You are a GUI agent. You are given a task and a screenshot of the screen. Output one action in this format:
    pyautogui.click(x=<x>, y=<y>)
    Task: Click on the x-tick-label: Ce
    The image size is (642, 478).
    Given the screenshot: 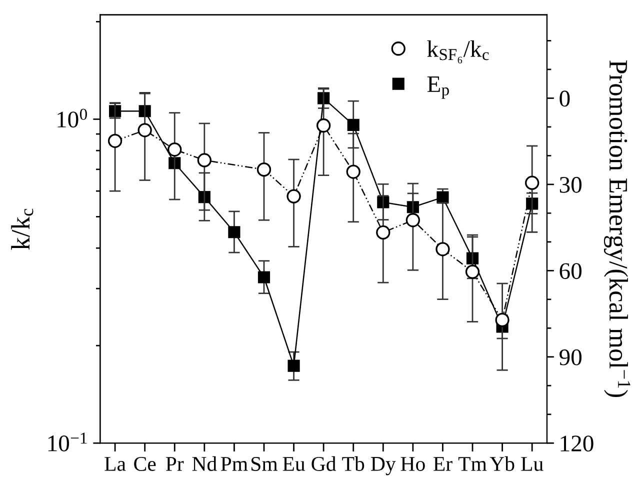 What is the action you would take?
    pyautogui.click(x=145, y=463)
    